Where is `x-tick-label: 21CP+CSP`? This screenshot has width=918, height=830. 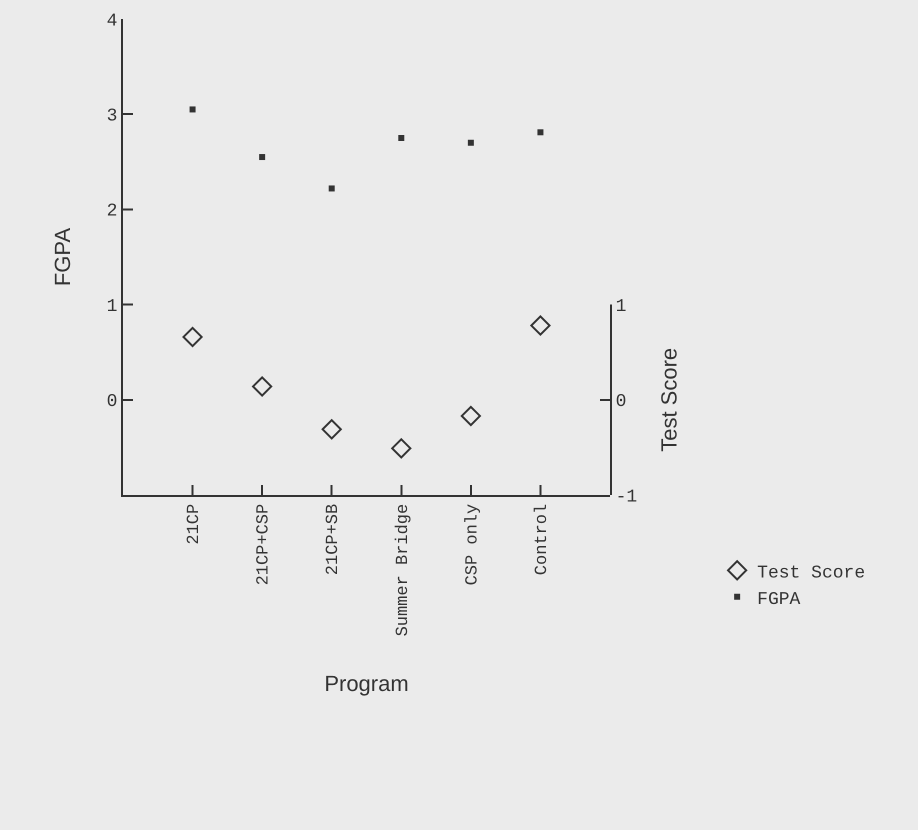 x-tick-label: 21CP+CSP is located at coordinates (264, 545).